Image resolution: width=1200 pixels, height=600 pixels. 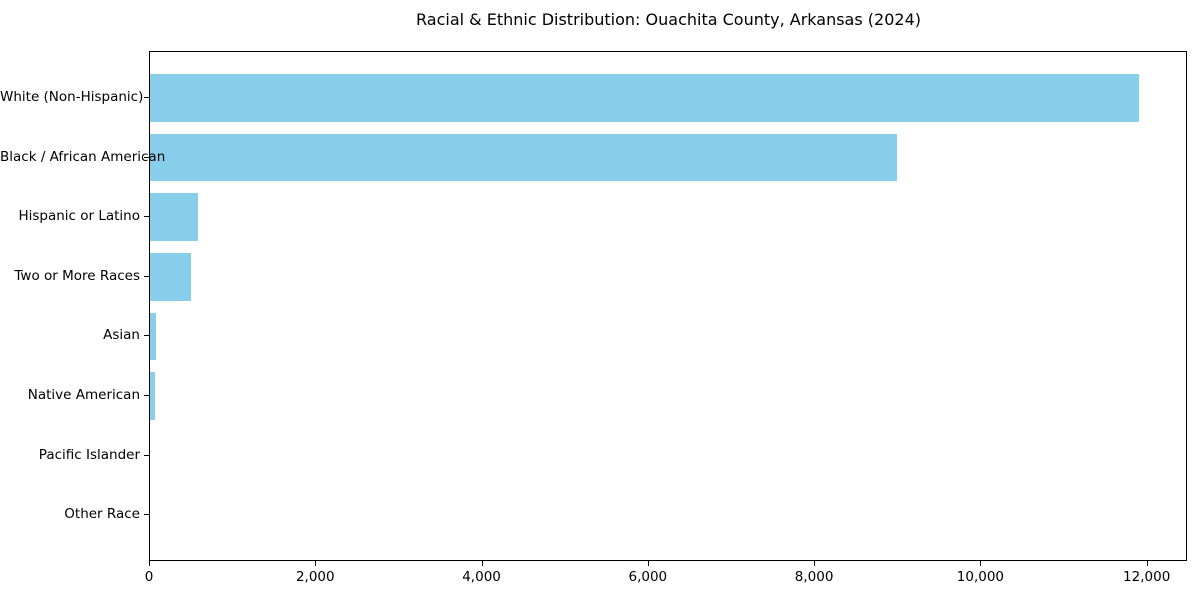 I want to click on y-tick-label-black-african-american: Black / African American, so click(x=83, y=156).